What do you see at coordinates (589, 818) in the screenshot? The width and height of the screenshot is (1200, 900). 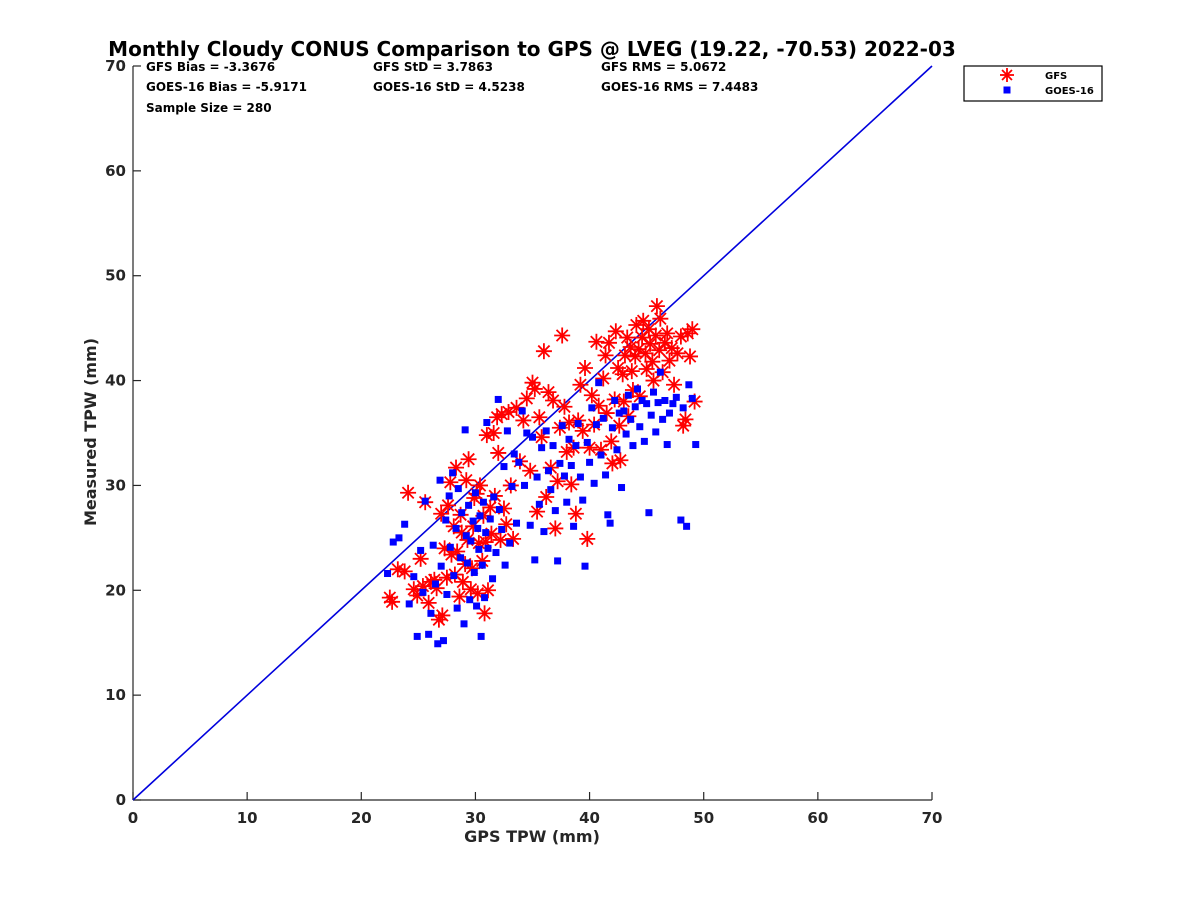 I see `x-tick-label: 40` at bounding box center [589, 818].